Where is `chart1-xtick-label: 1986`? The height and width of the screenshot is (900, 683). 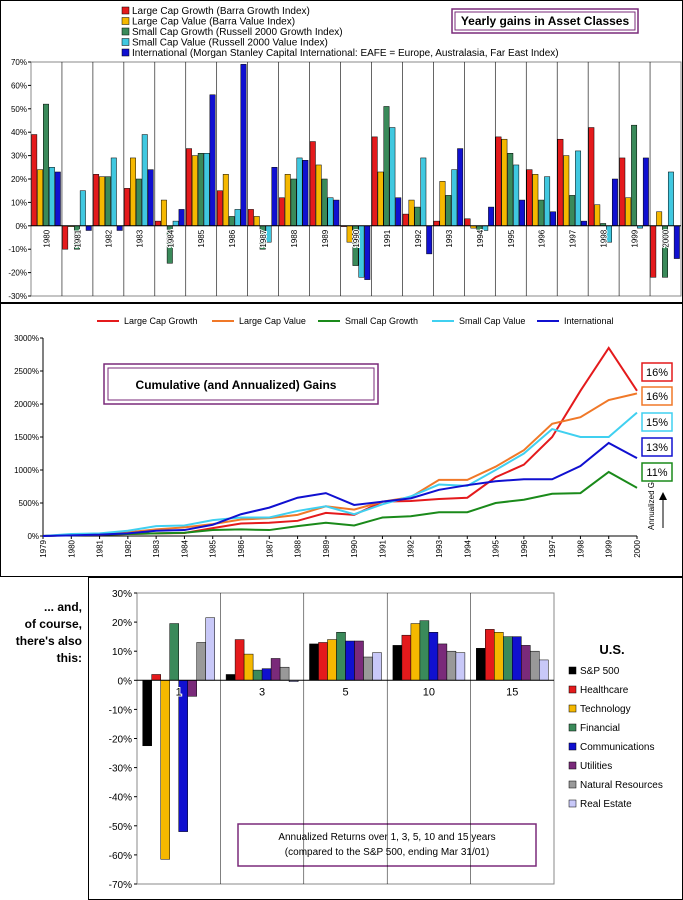 chart1-xtick-label: 1986 is located at coordinates (232, 238).